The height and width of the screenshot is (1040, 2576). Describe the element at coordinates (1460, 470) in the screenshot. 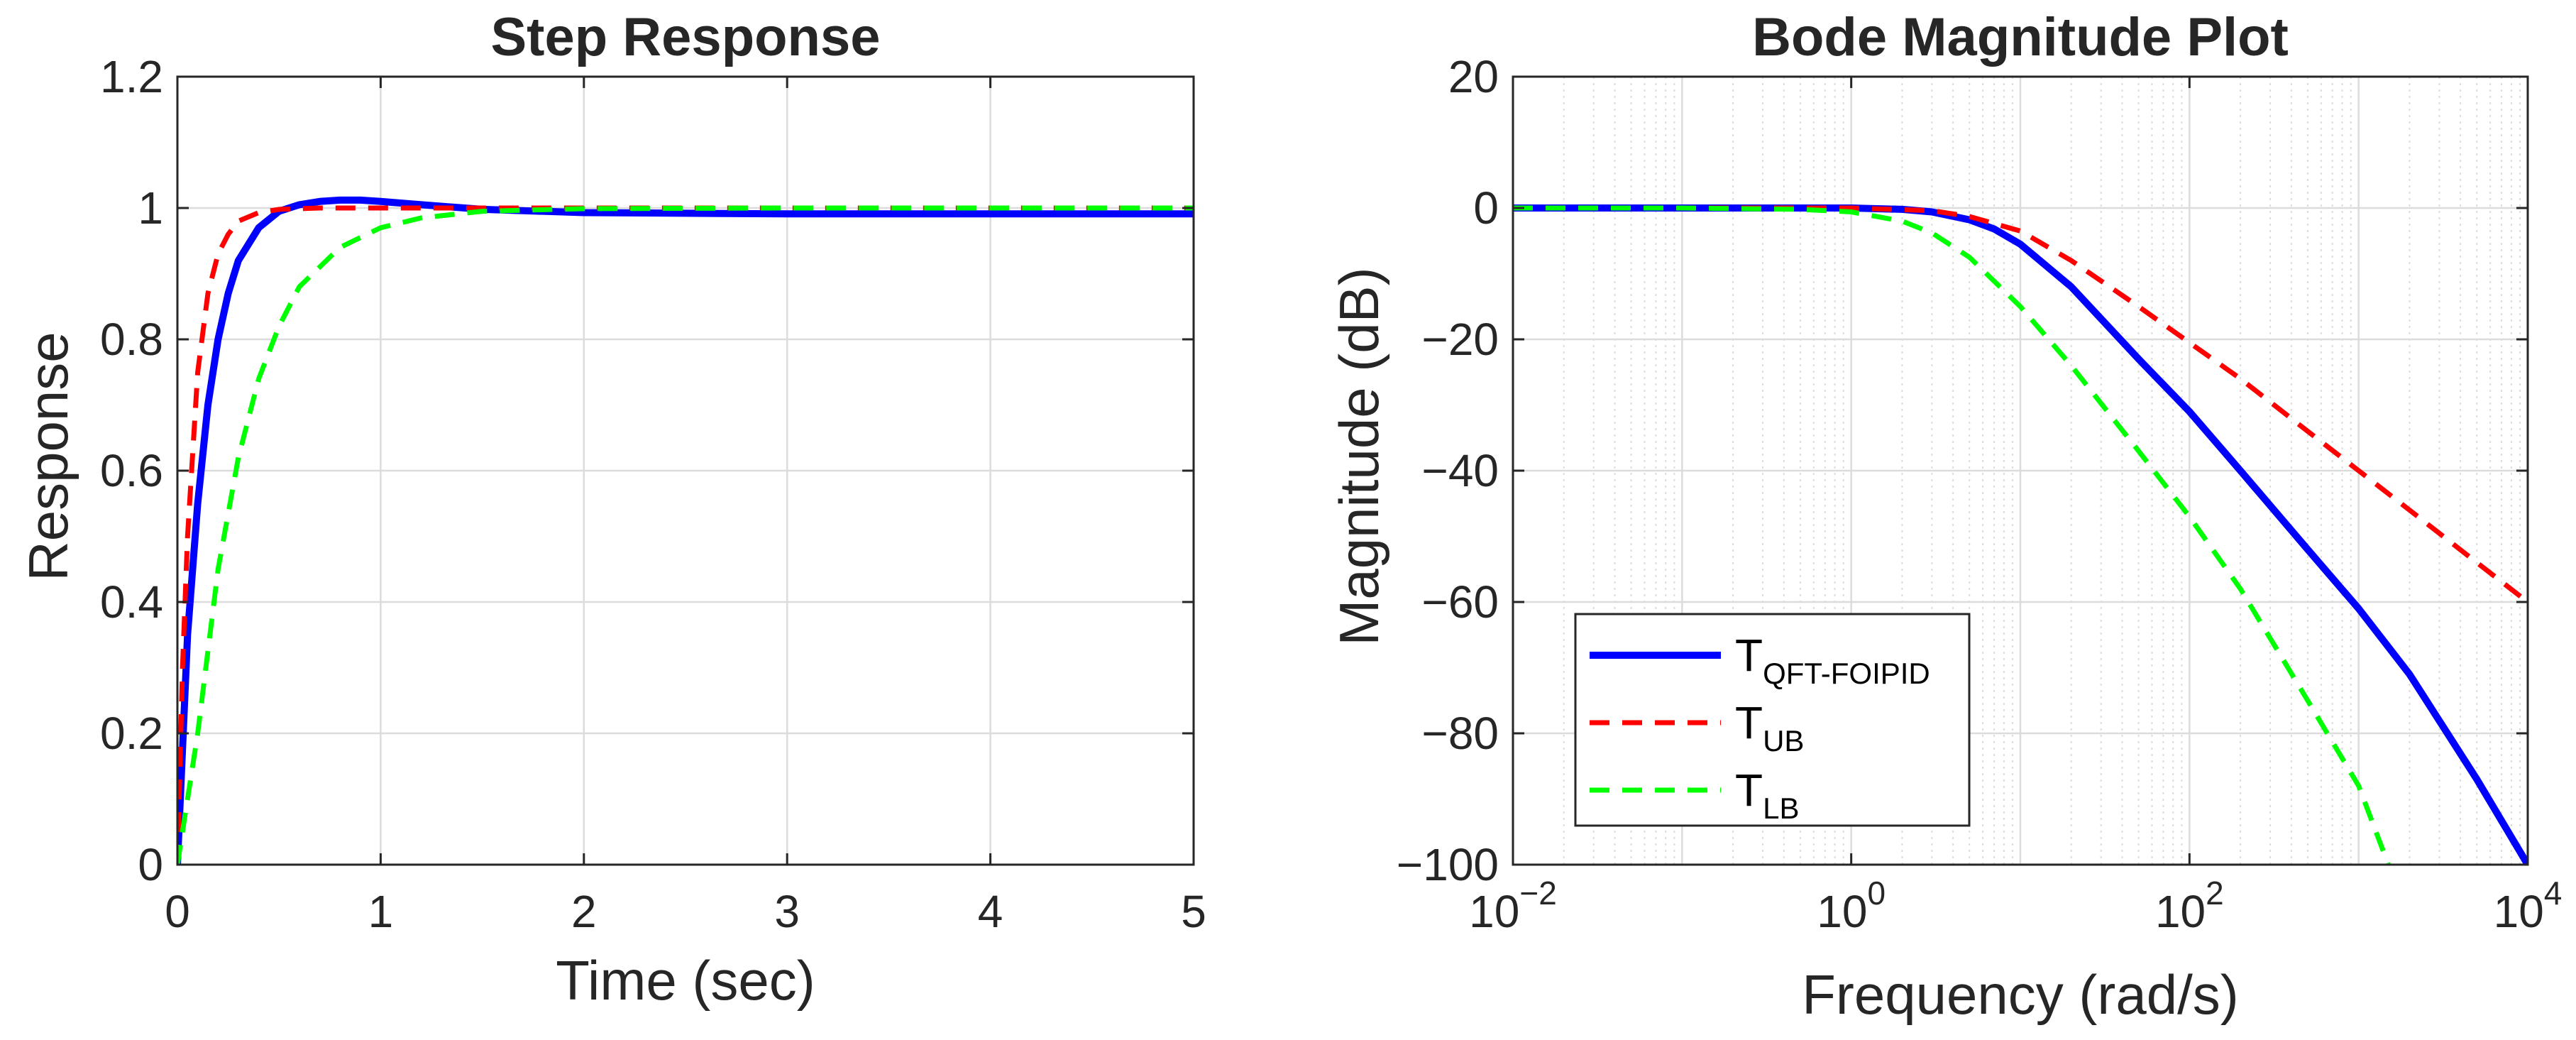

I see `bode-y-tick-label: −40` at that location.